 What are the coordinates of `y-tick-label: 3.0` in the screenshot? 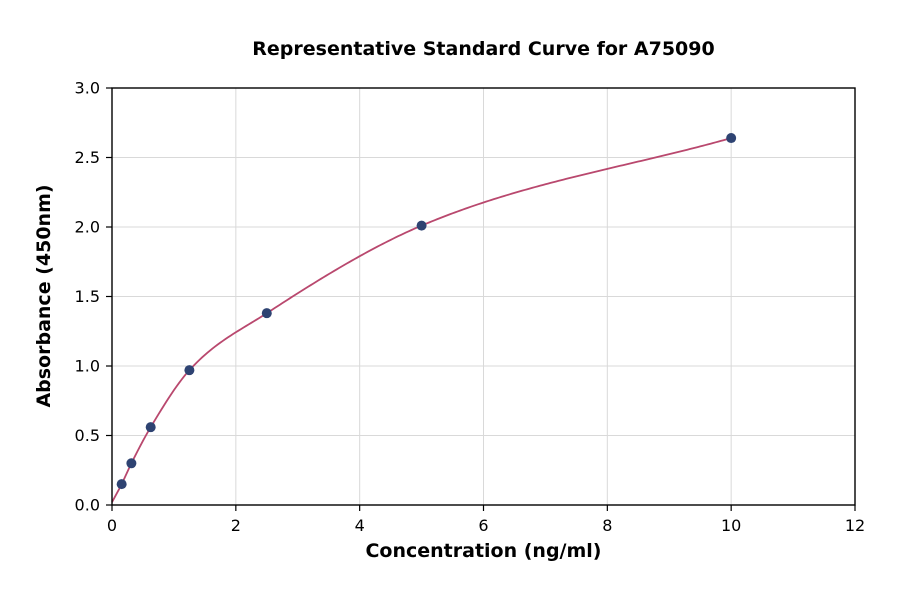 It's located at (87, 88).